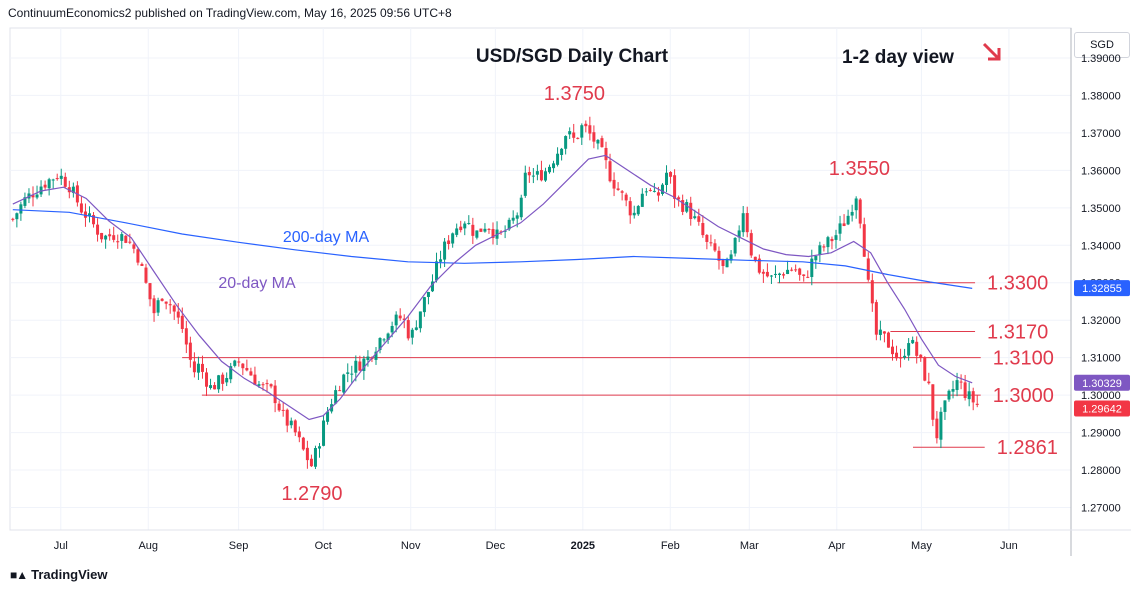 The image size is (1143, 593). I want to click on price-tick-label: 1.32000, so click(1101, 321).